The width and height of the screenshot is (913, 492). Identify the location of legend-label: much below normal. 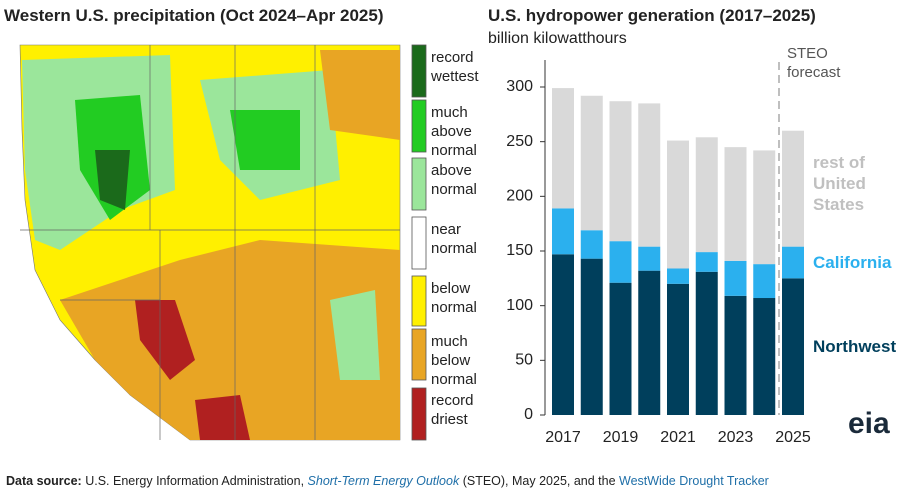
(454, 360).